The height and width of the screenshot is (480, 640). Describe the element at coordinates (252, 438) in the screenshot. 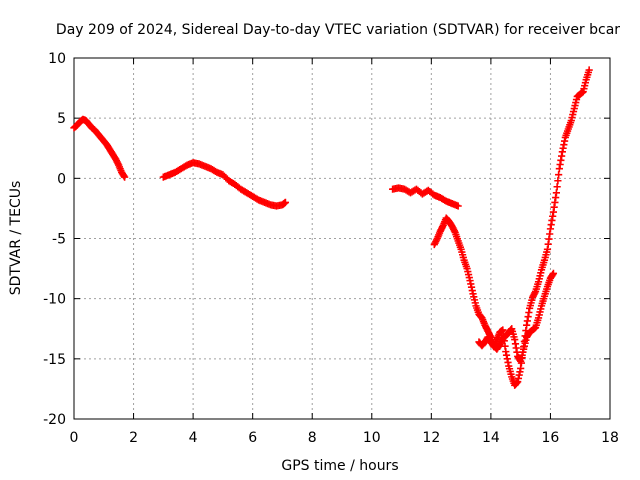

I see `x-tick-label: 6` at that location.